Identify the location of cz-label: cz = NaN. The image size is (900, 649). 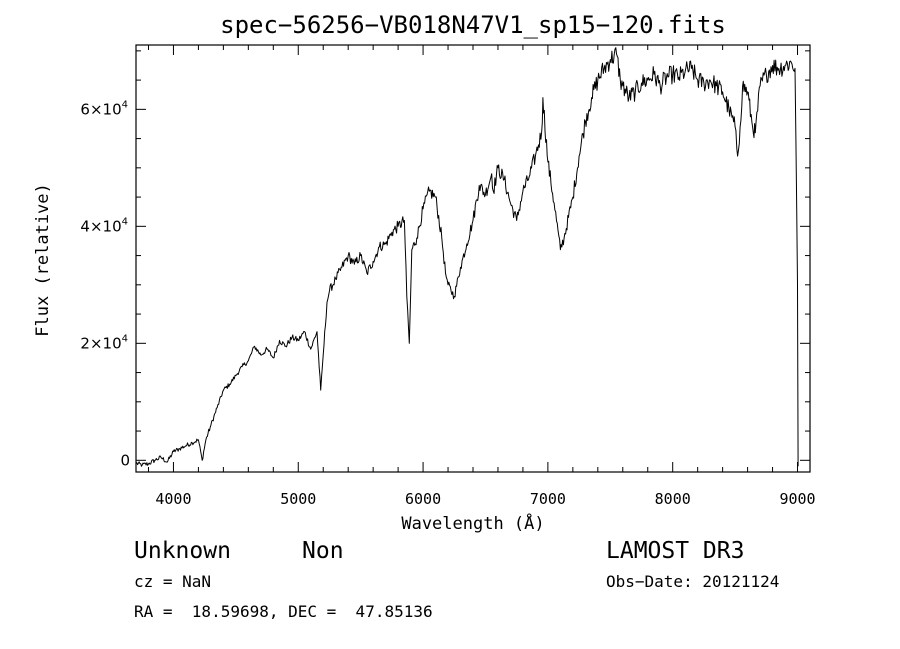
(173, 581).